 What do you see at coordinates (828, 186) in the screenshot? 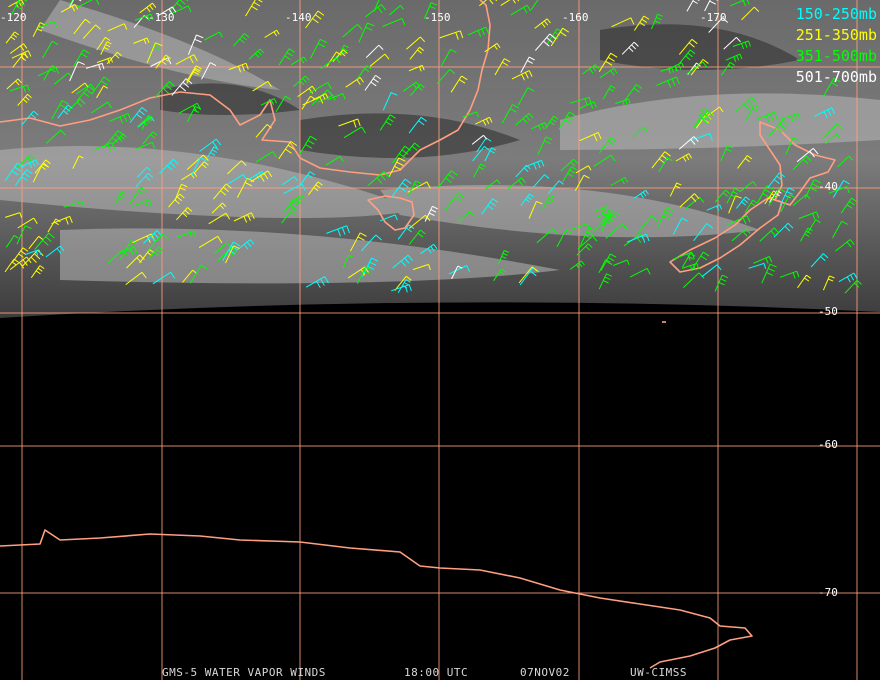
I see `latitude-label: -40` at bounding box center [828, 186].